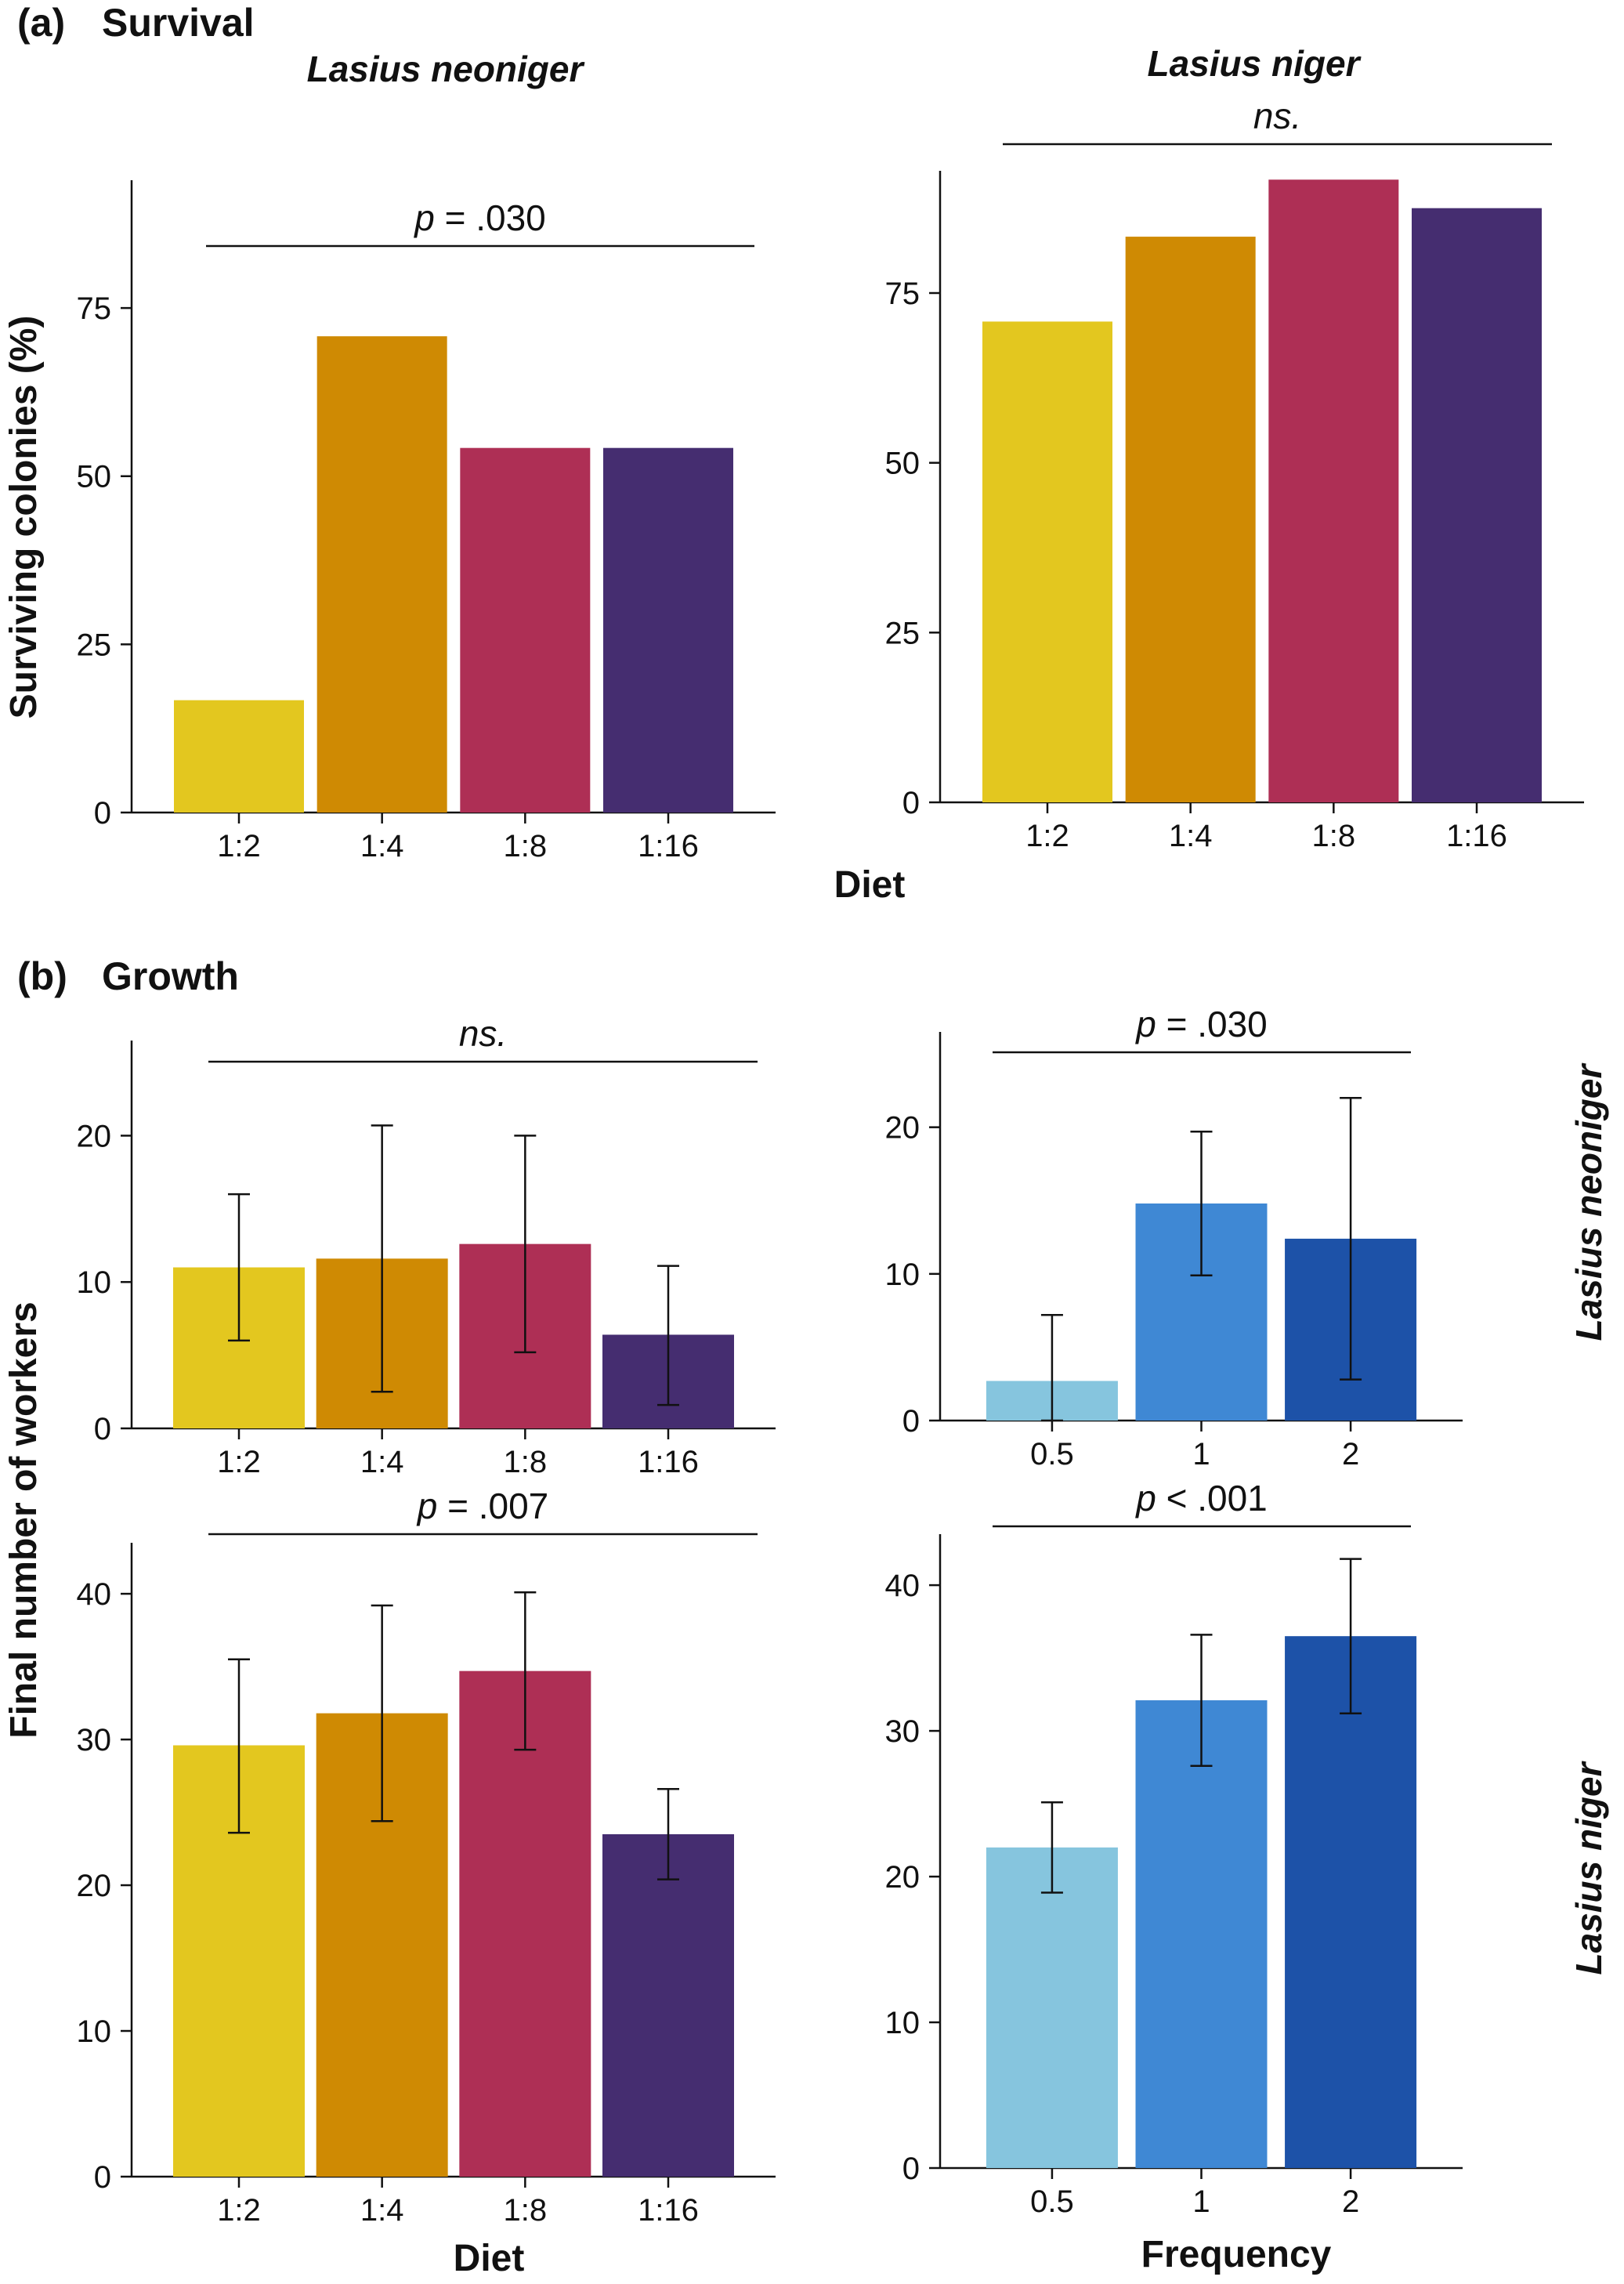 The image size is (1624, 2284). Describe the element at coordinates (446, 69) in the screenshot. I see `species-title-neoniger: Lasius neoniger` at that location.